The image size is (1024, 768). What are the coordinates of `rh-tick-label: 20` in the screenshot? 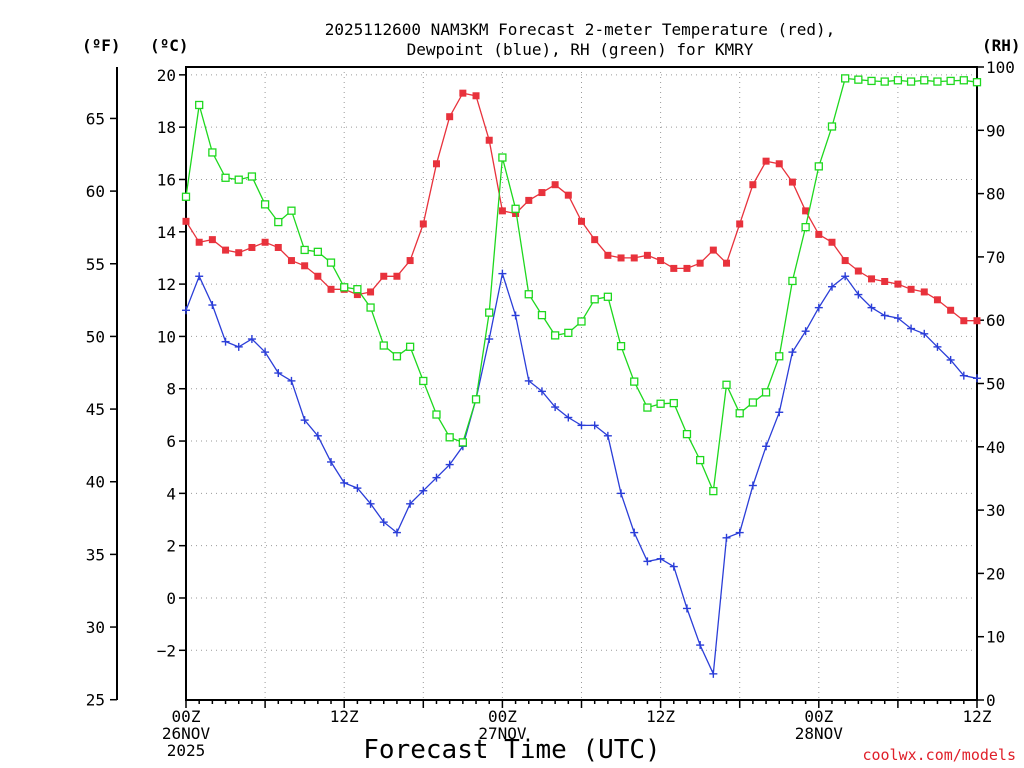 It's located at (995, 573).